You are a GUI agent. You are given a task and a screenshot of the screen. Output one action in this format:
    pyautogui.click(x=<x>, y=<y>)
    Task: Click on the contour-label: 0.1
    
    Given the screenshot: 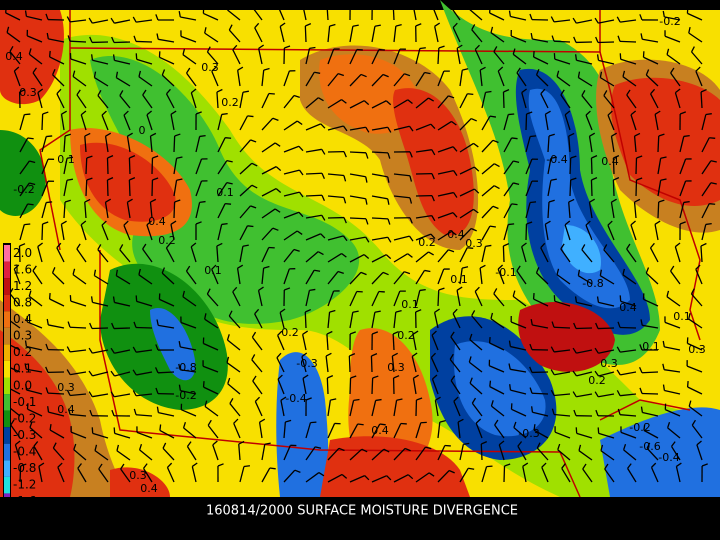 What is the action you would take?
    pyautogui.click(x=410, y=304)
    